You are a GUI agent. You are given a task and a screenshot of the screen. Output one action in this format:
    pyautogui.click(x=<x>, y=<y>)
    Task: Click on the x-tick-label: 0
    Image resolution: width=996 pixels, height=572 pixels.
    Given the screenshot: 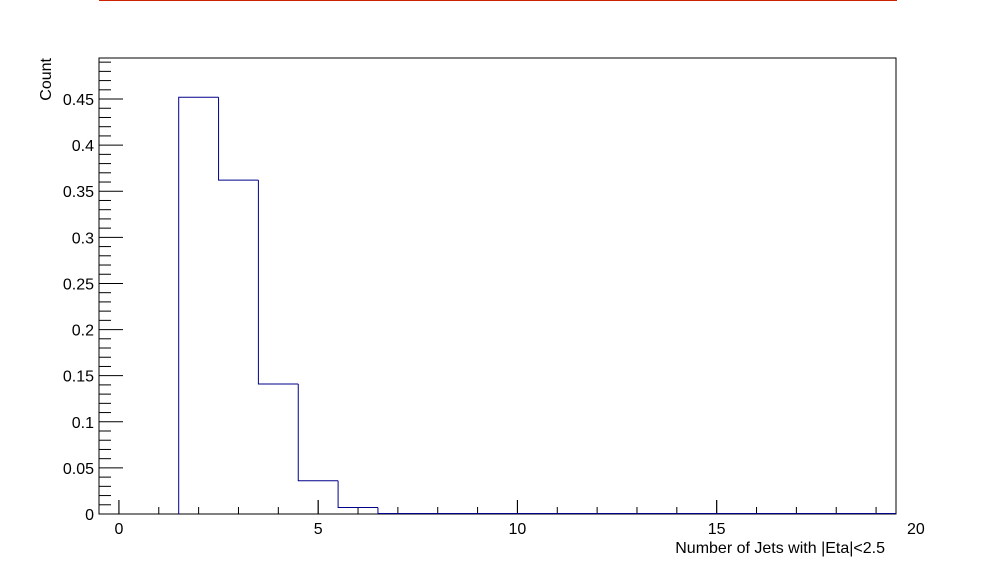 What is the action you would take?
    pyautogui.click(x=118, y=529)
    